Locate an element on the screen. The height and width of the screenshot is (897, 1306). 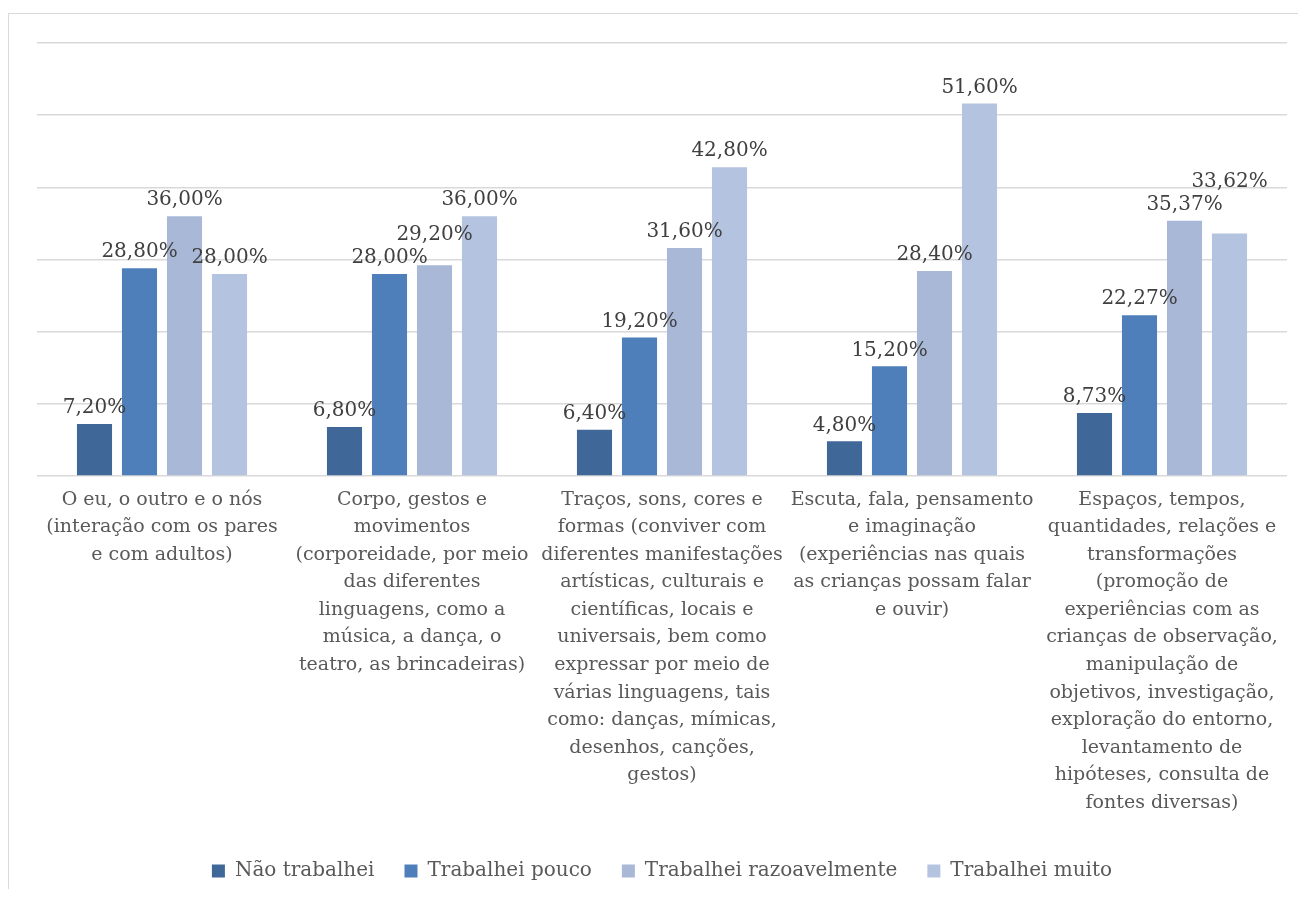
data-label: 15,20% is located at coordinates (889, 348).